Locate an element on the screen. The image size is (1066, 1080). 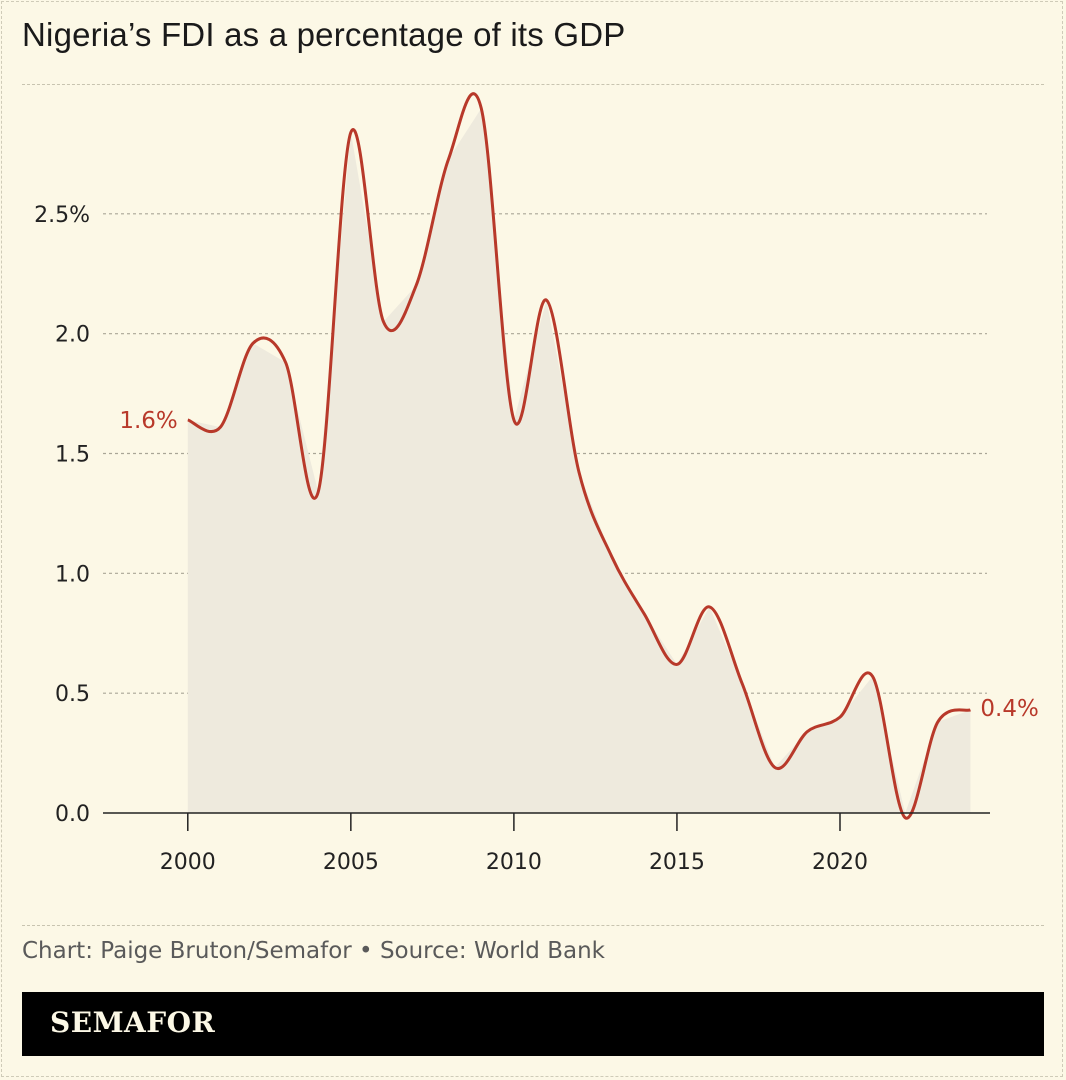
y-tick-label: 0.0 is located at coordinates (72, 814).